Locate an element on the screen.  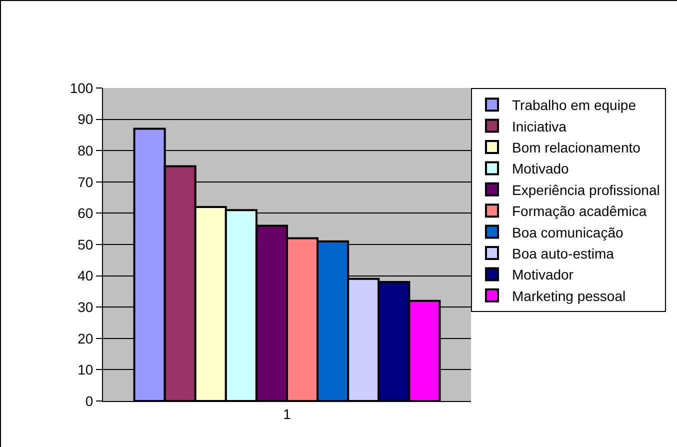
legend-label: Motivador is located at coordinates (543, 274).